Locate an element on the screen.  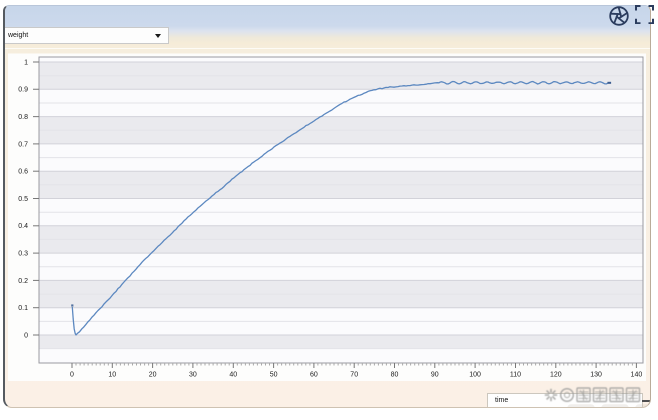
svg-text: 30 is located at coordinates (193, 375).